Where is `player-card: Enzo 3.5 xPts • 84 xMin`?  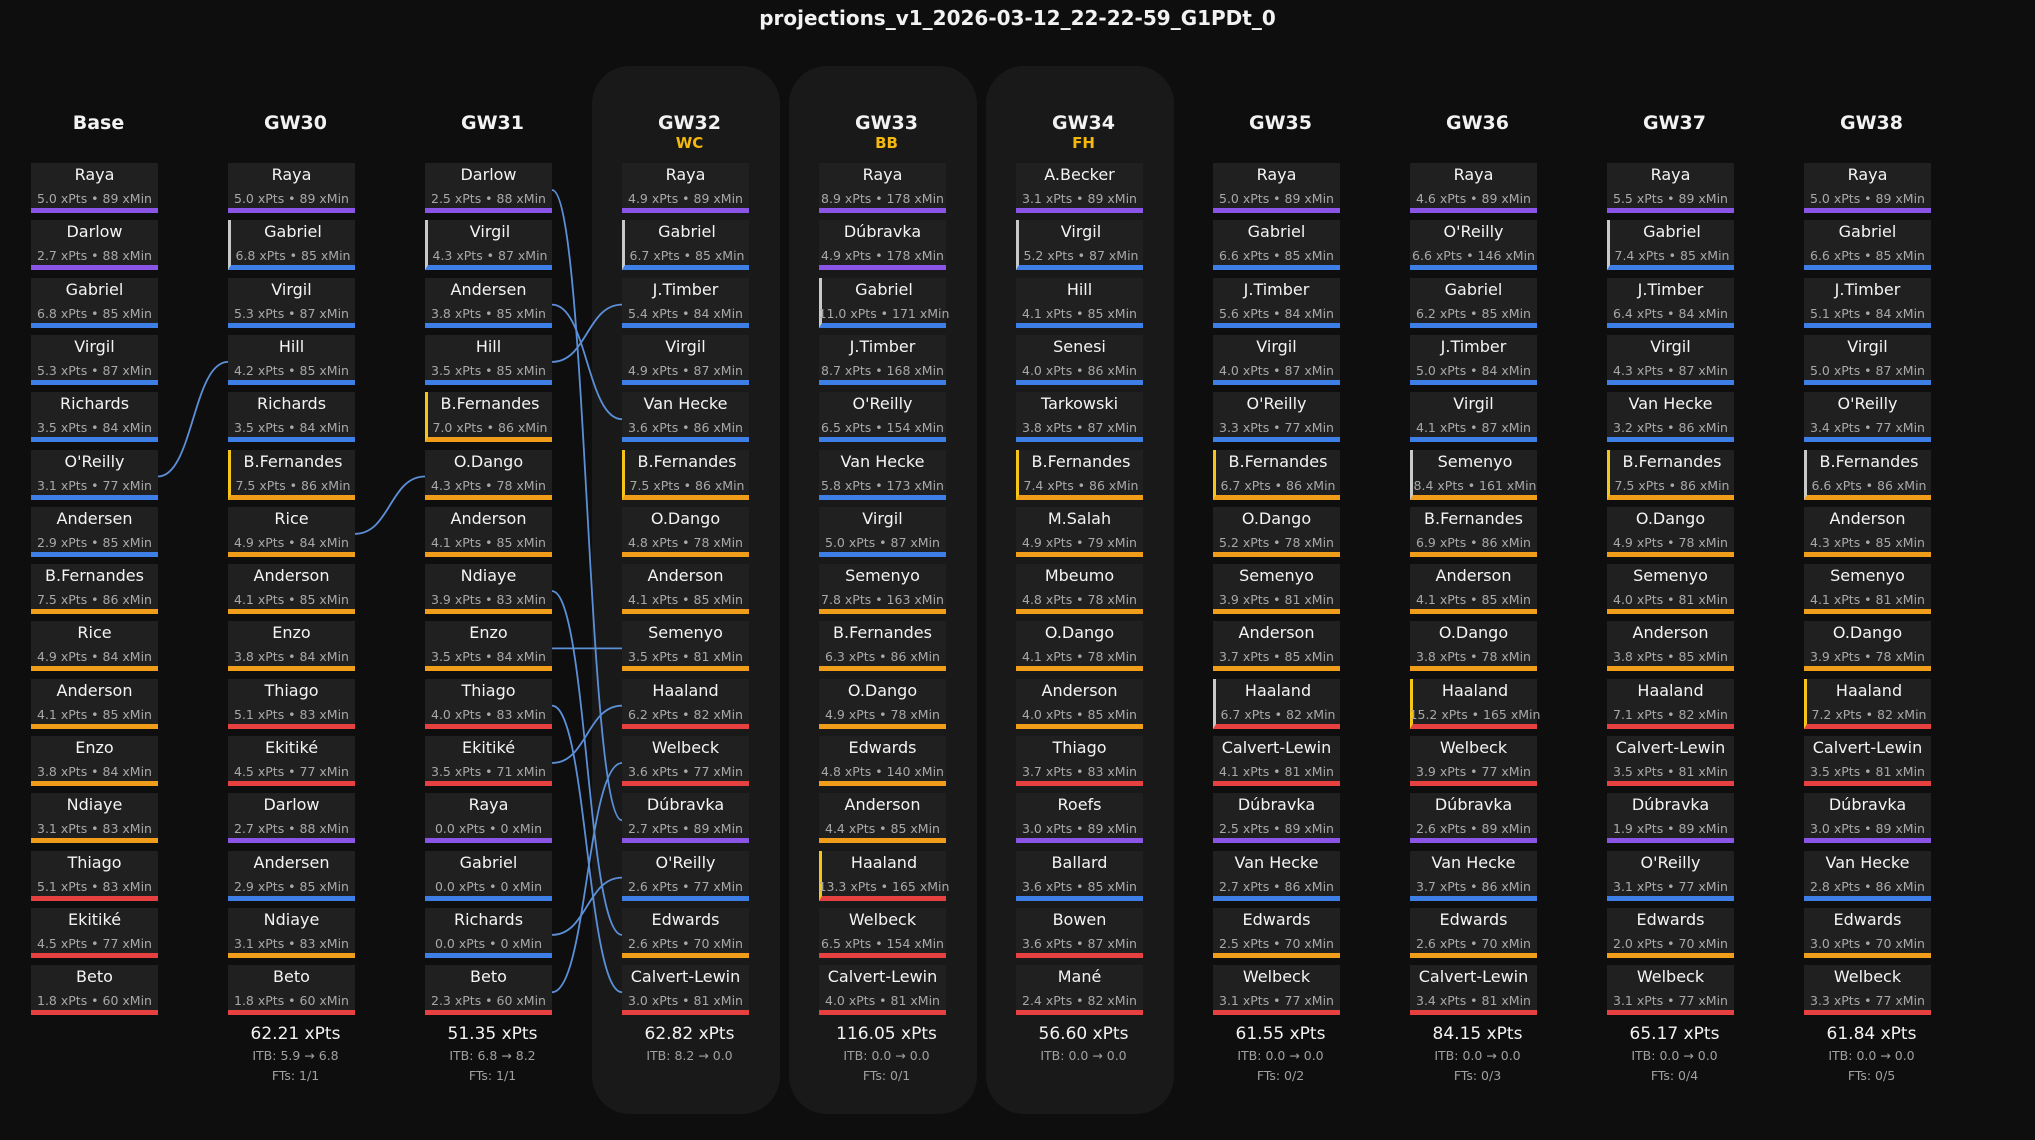
player-card: Enzo 3.5 xPts • 84 xMin is located at coordinates (488, 646).